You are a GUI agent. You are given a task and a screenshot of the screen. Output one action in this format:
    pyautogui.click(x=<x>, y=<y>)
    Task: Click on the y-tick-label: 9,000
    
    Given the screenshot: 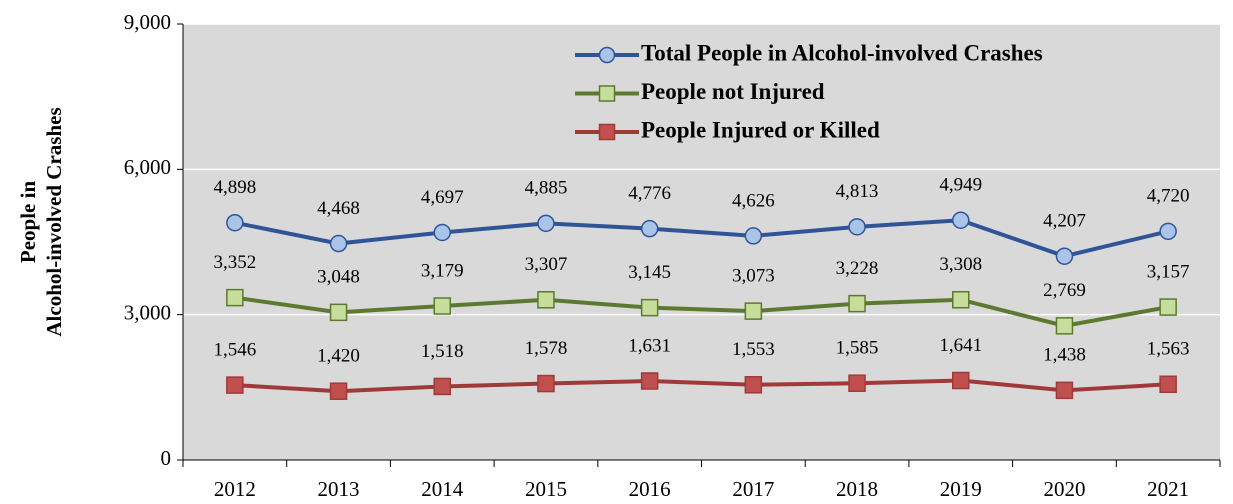 What is the action you would take?
    pyautogui.click(x=147, y=22)
    